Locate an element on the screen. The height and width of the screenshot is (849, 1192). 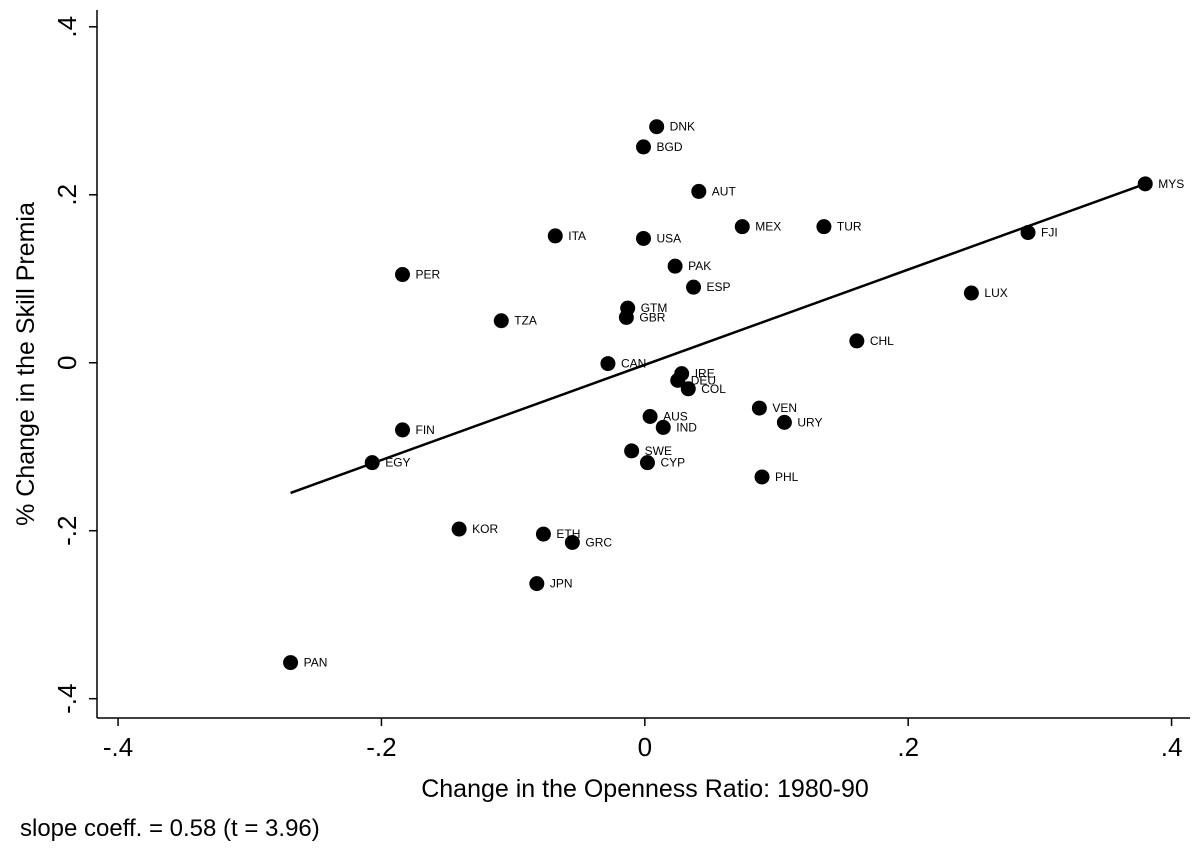
point-label: TUR is located at coordinates (849, 227).